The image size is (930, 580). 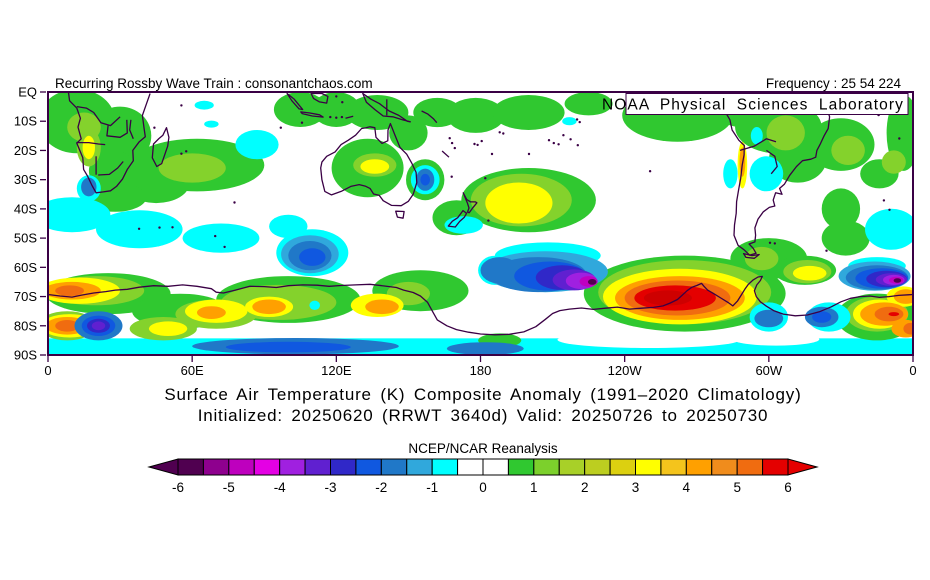 I want to click on colorbar-arrow-right, so click(x=803, y=467).